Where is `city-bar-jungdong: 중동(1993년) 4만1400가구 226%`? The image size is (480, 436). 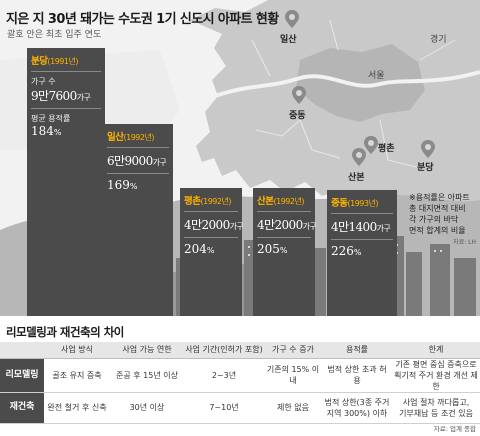
city-bar-jungdong: 중동(1993년) 4만1400가구 226% is located at coordinates (362, 253).